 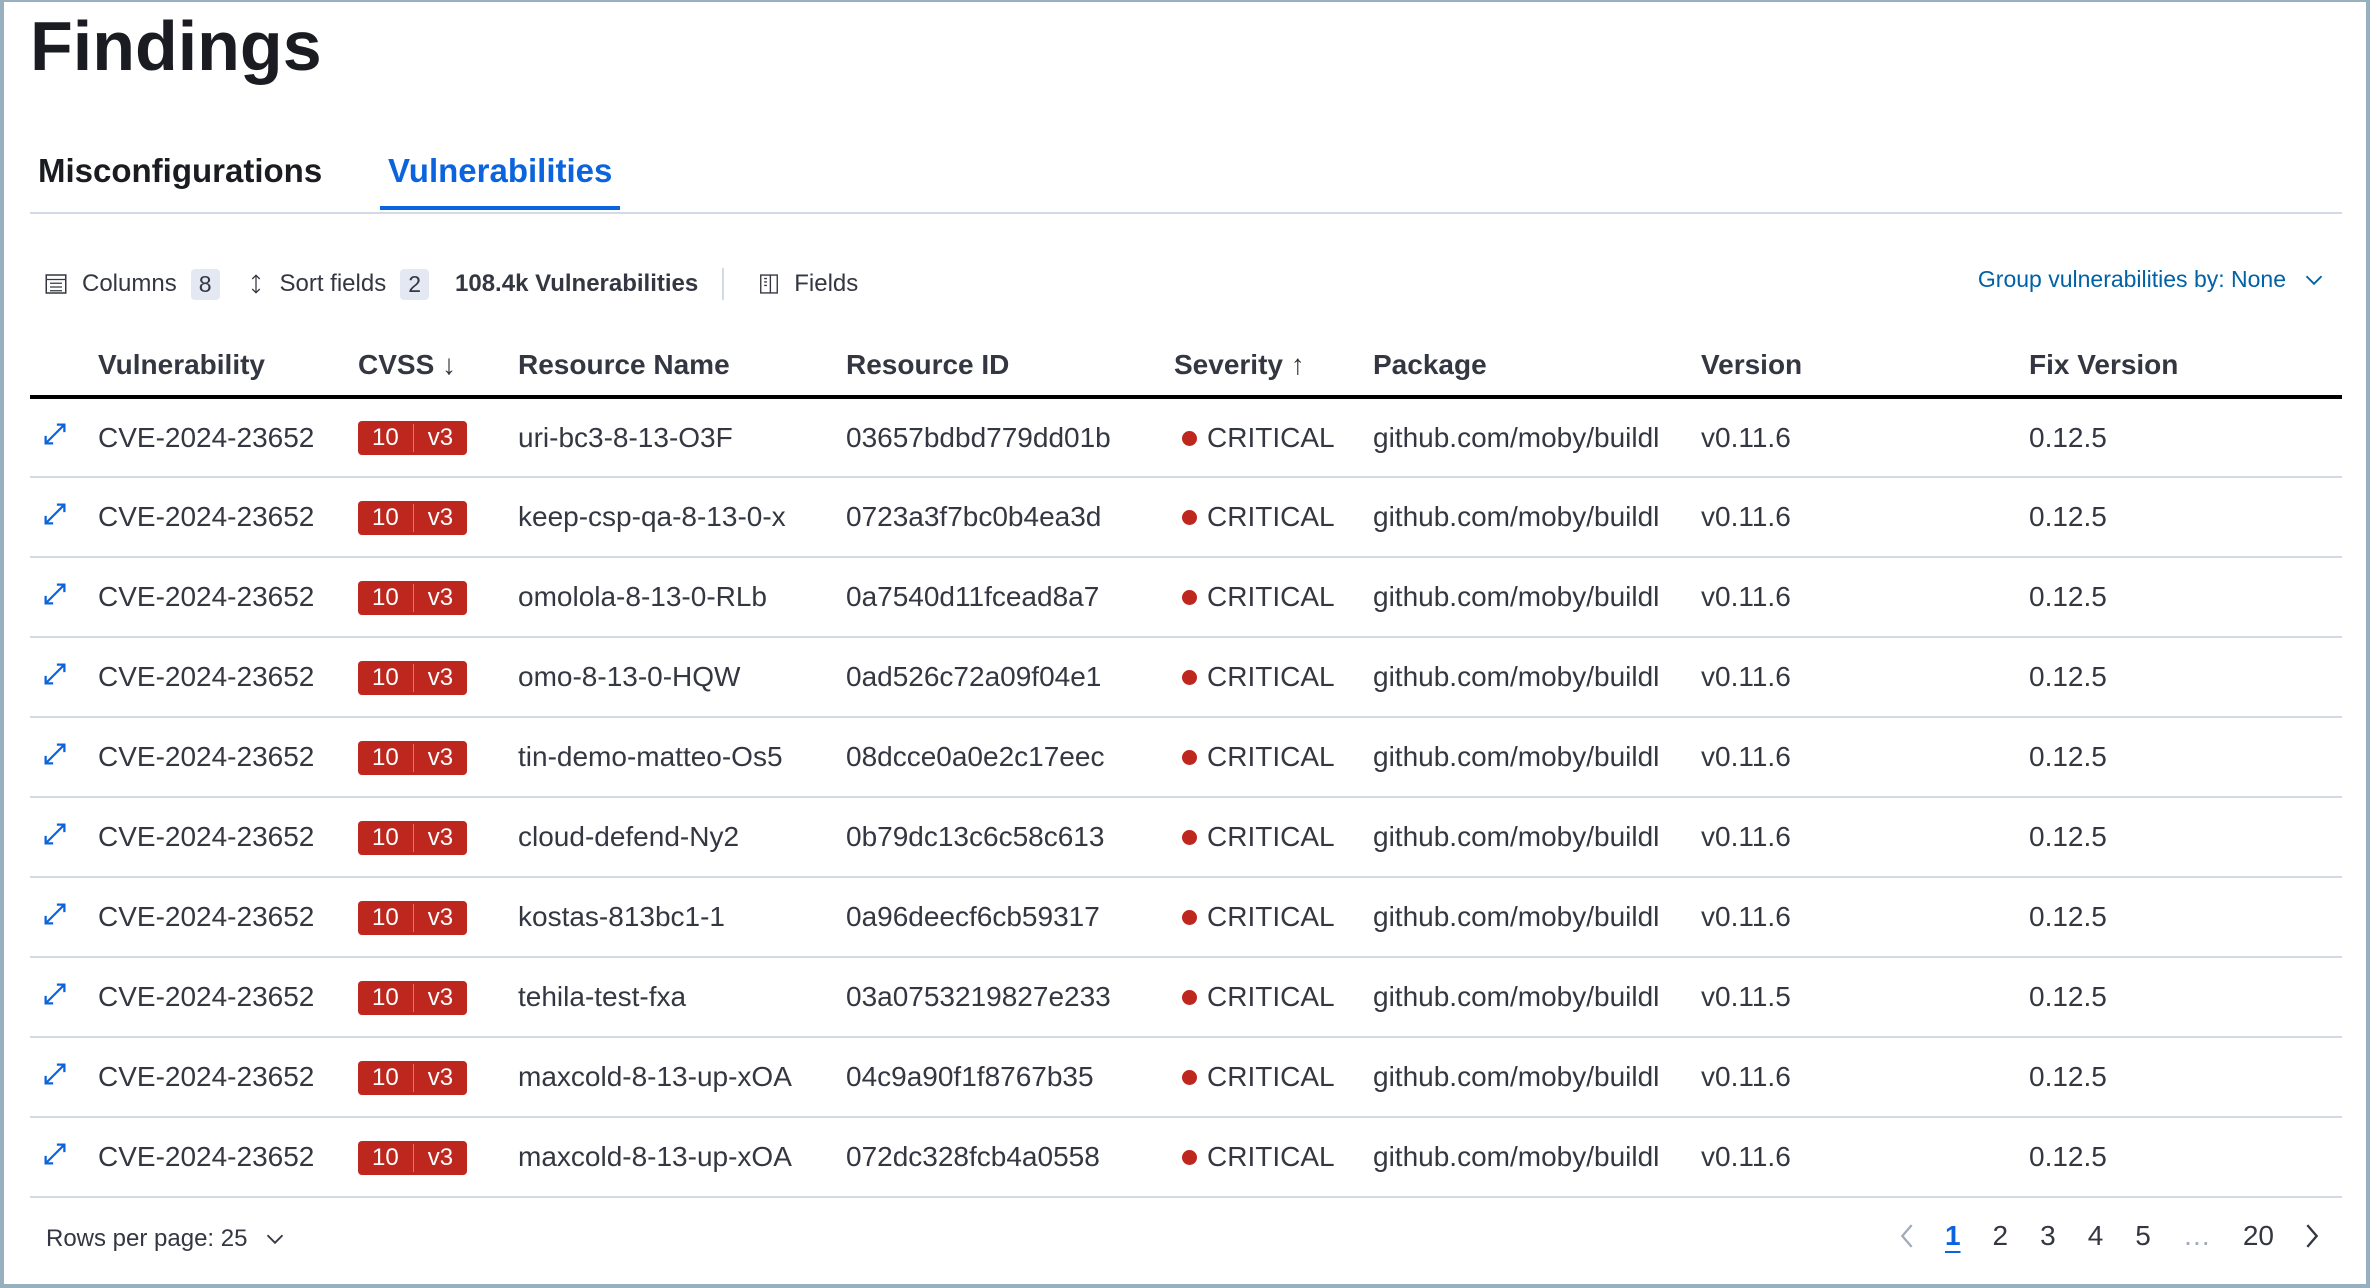 I want to click on sort-icon, so click(x=255, y=284).